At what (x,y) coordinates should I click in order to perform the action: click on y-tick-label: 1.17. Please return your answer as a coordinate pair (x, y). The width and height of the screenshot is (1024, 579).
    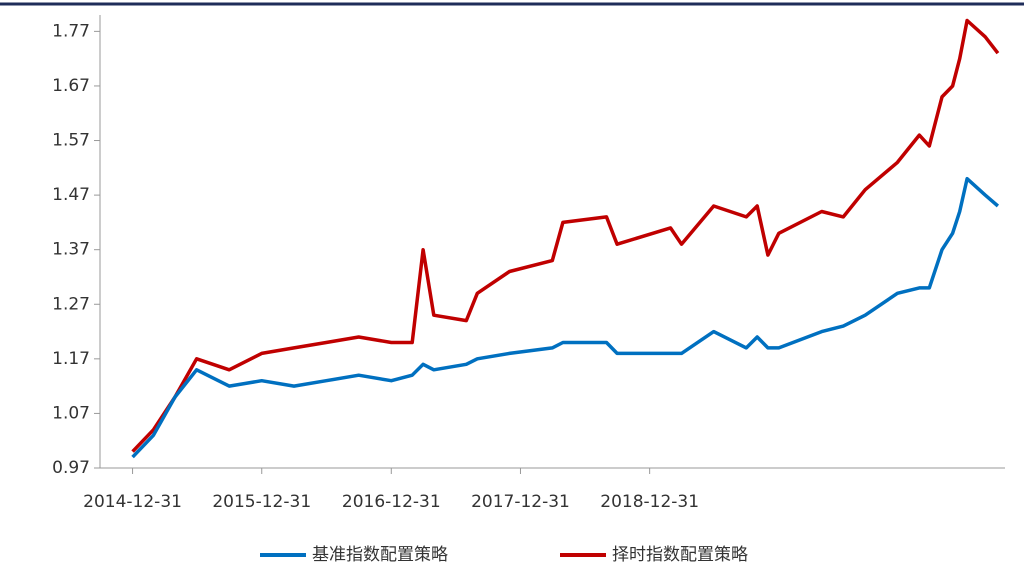
    Looking at the image, I should click on (71, 359).